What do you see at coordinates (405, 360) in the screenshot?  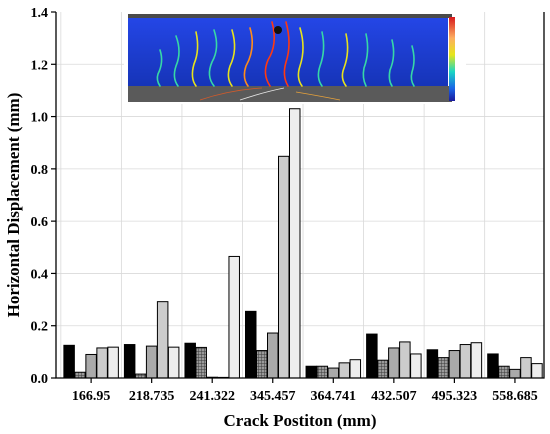 I see `bar-432.507-s4` at bounding box center [405, 360].